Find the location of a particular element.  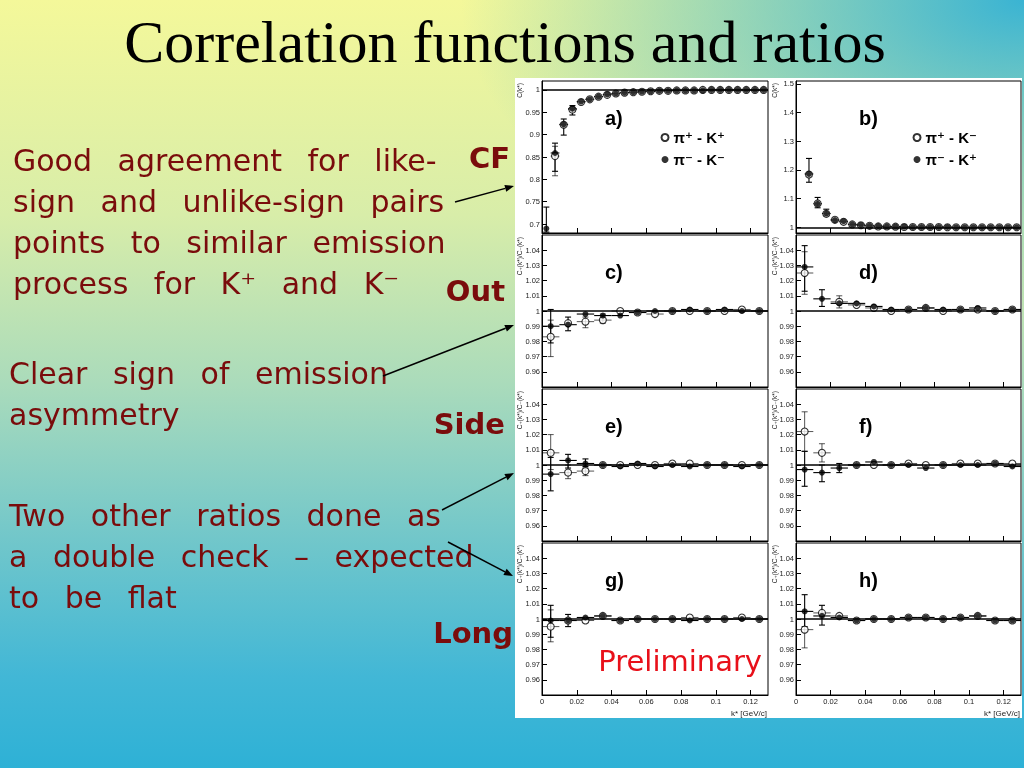

legend-label: π⁺ - K⁻ is located at coordinates (951, 137).